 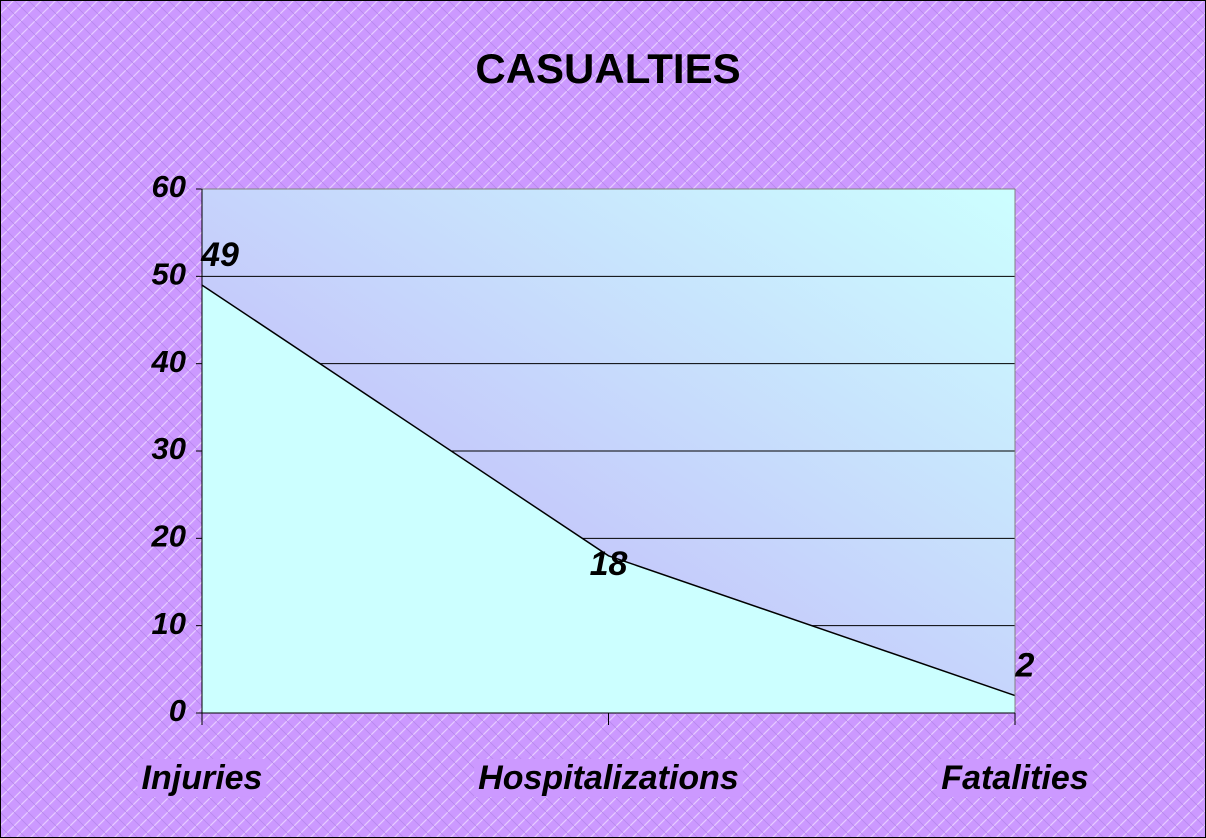 I want to click on y-tick-label: 40, so click(x=168, y=361).